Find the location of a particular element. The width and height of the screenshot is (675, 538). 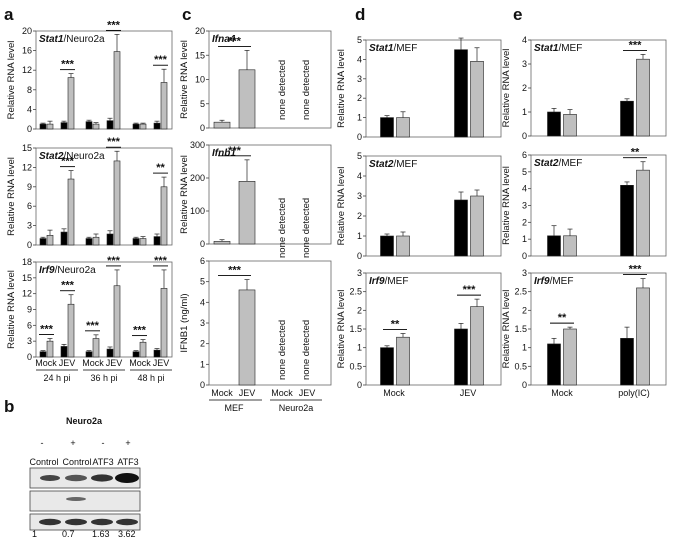

y-tick-label: 1.5 is located at coordinates (520, 329).